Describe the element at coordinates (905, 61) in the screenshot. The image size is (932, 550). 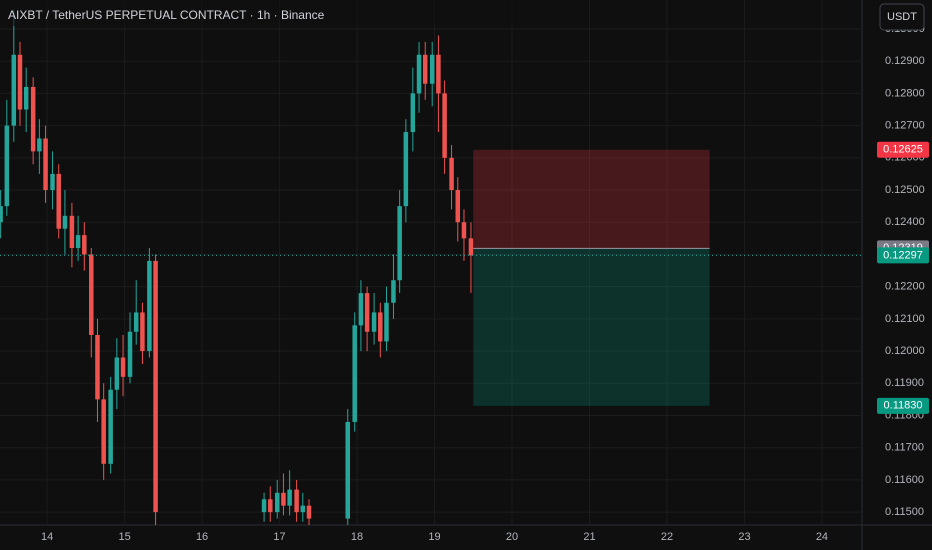
I see `y-tick-label: 0.12900` at that location.